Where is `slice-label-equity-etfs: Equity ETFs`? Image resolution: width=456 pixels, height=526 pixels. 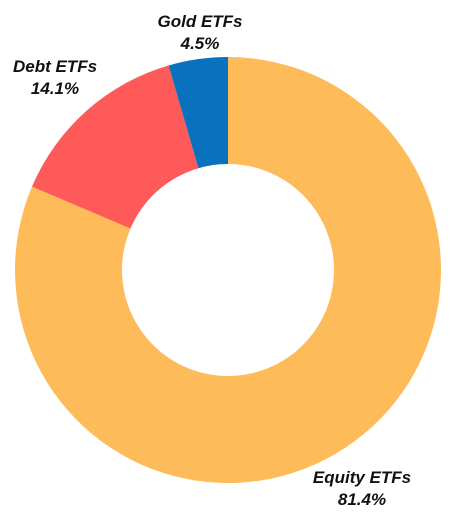
slice-label-equity-etfs: Equity ETFs is located at coordinates (362, 477).